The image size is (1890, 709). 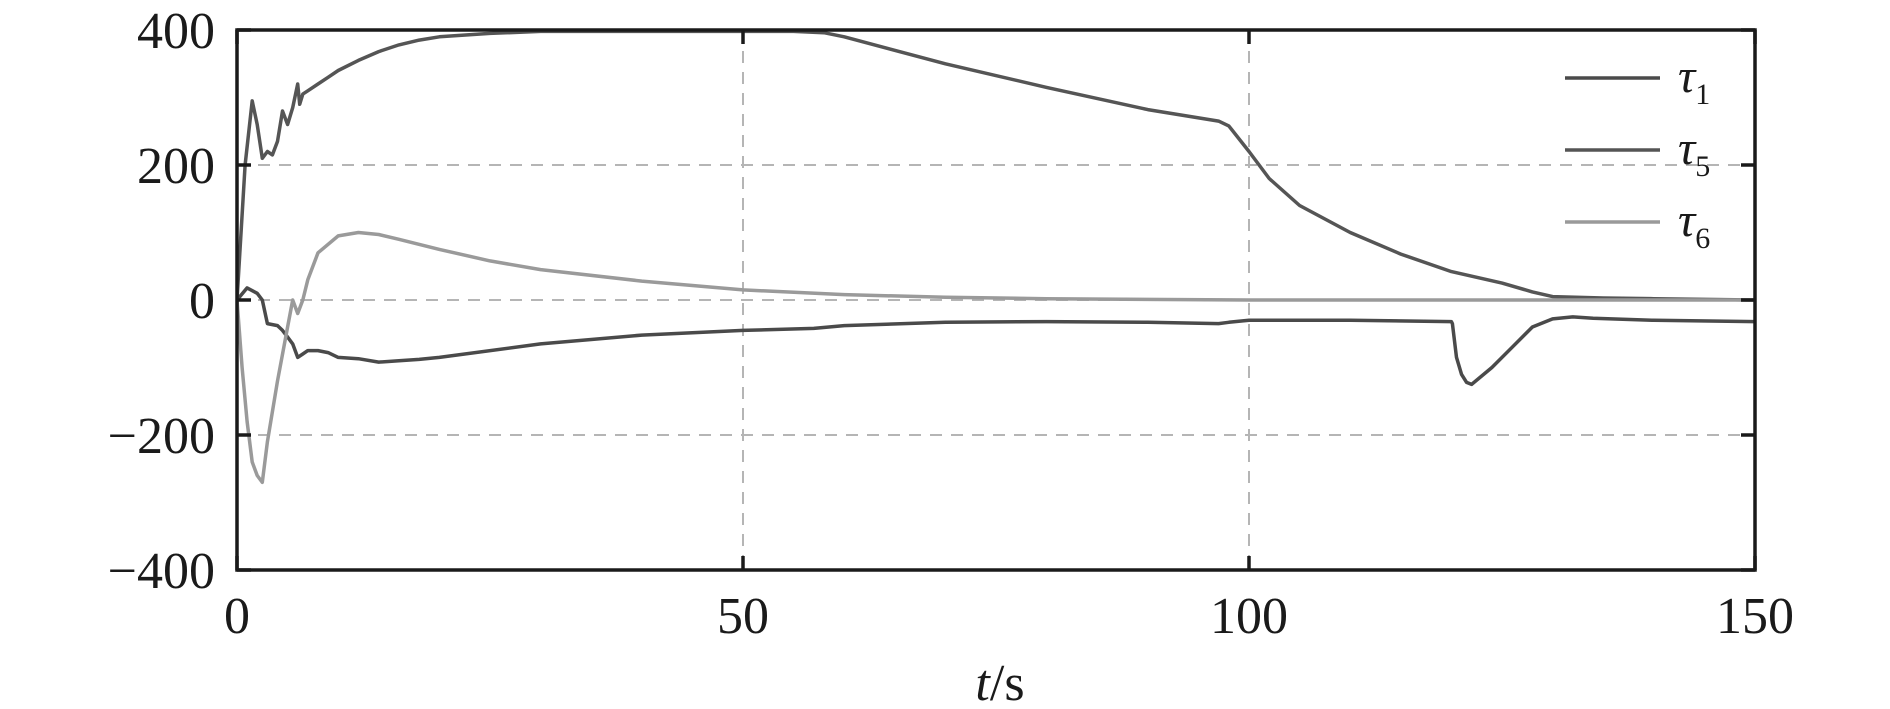 I want to click on legend-label-tau-6: τ6, so click(x=1694, y=224).